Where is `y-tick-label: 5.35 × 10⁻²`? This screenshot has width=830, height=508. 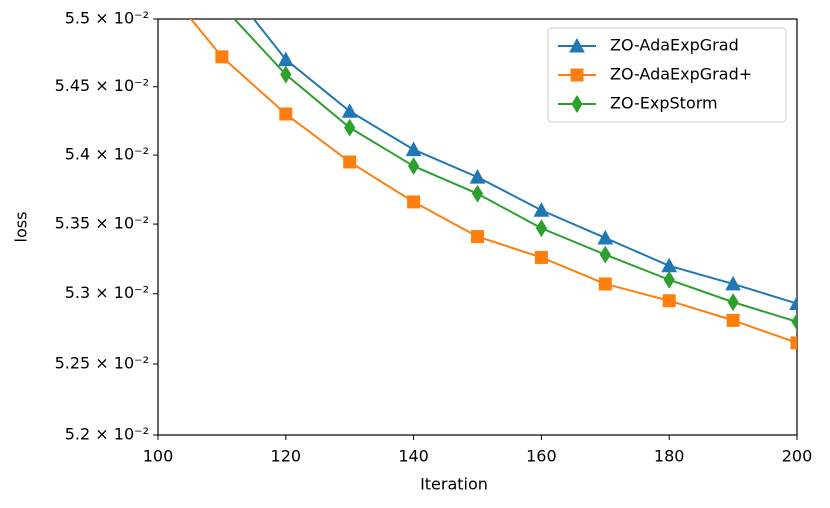 y-tick-label: 5.35 × 10⁻² is located at coordinates (102, 223).